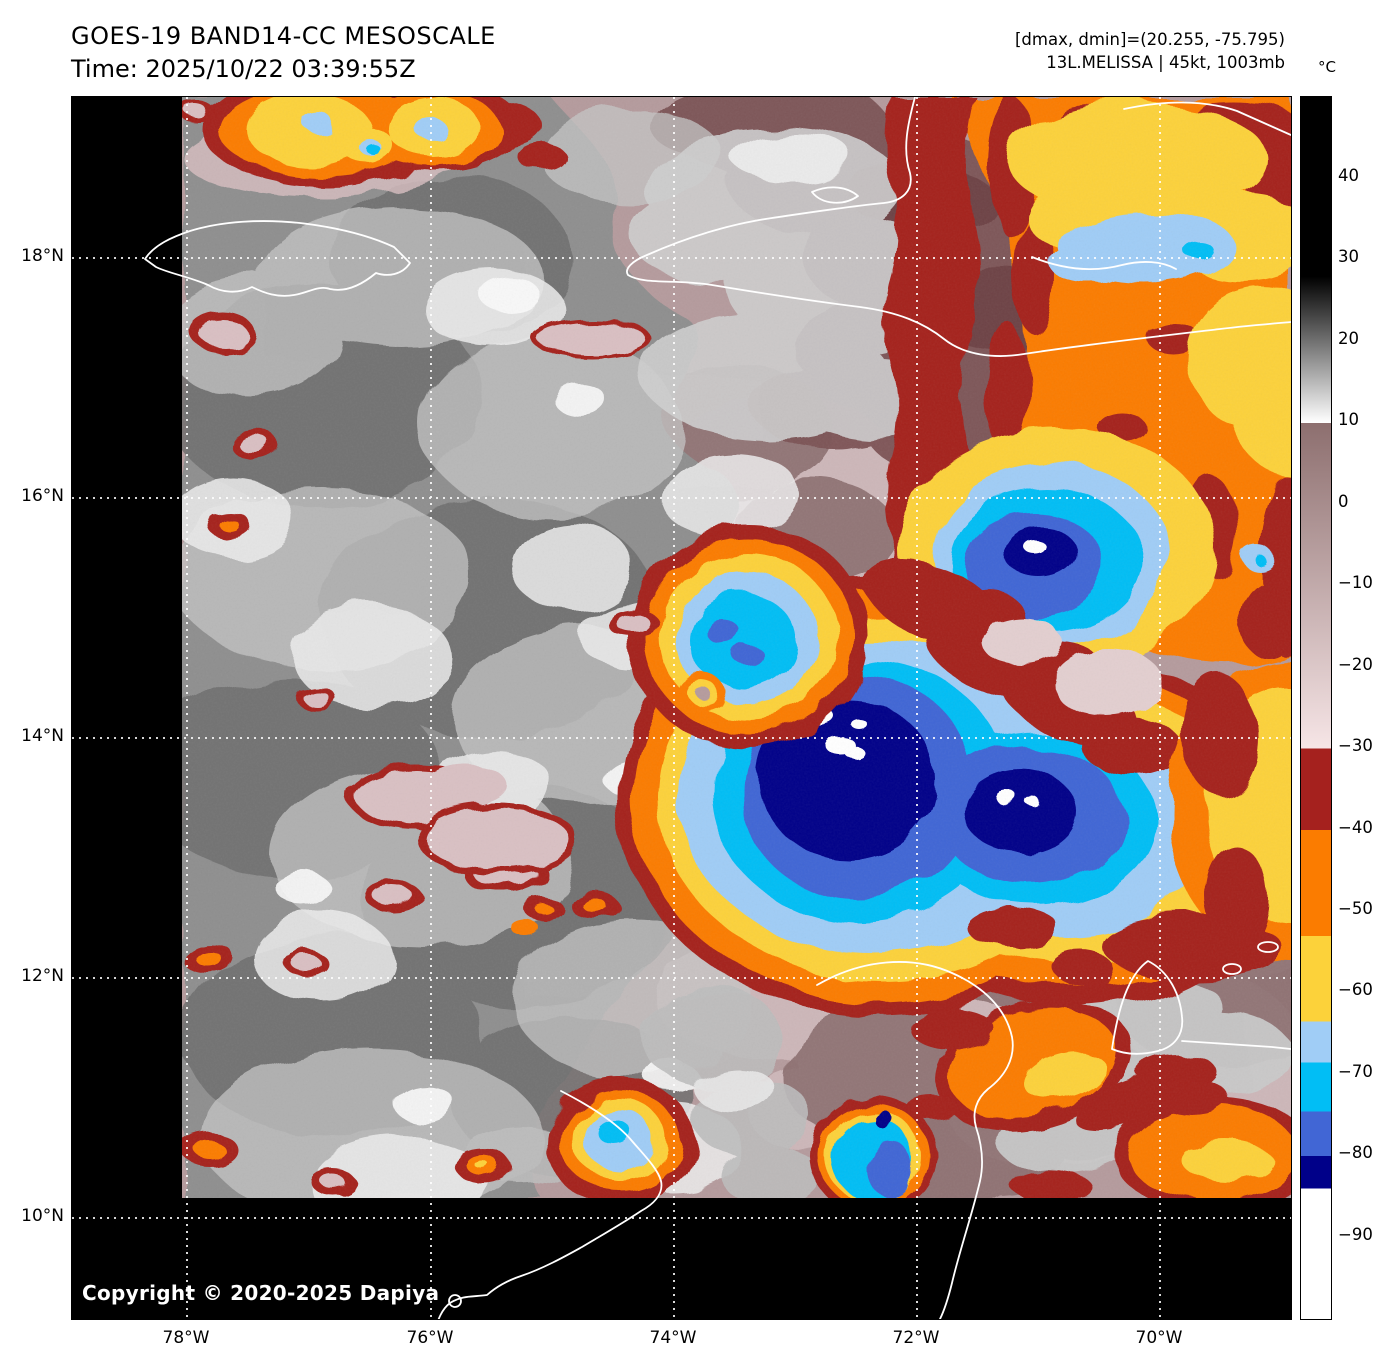 The image size is (1390, 1359). I want to click on lat-axis-label: 14°N, so click(42, 736).